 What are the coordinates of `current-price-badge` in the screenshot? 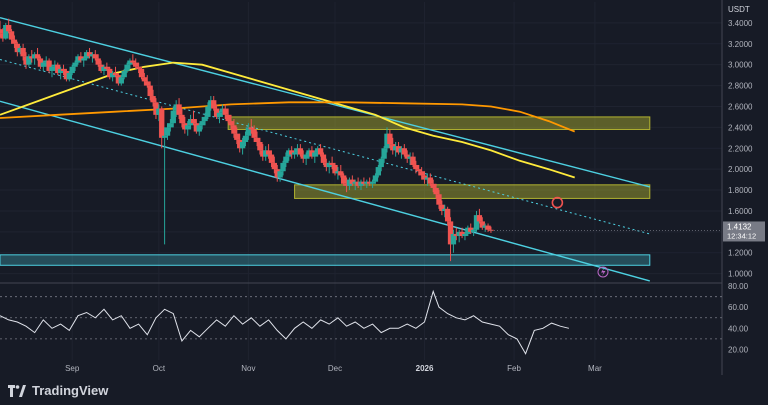 It's located at (744, 231).